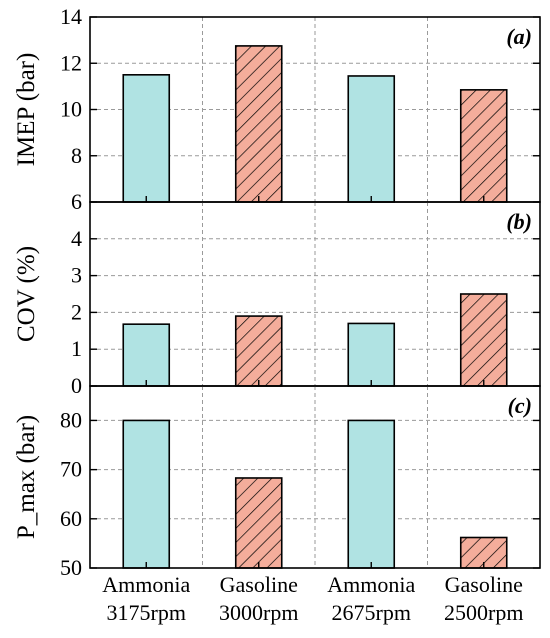 The image size is (550, 638). What do you see at coordinates (76, 385) in the screenshot?
I see `y-tick-label: 0` at bounding box center [76, 385].